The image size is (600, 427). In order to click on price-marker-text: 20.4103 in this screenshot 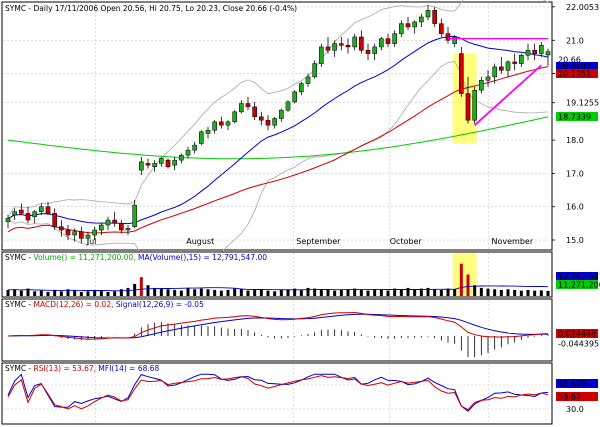, I will do `click(574, 67)`.